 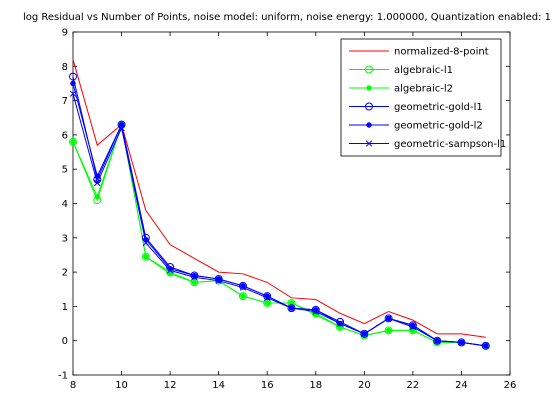 What do you see at coordinates (65, 101) in the screenshot?
I see `y-tick-label: 7` at bounding box center [65, 101].